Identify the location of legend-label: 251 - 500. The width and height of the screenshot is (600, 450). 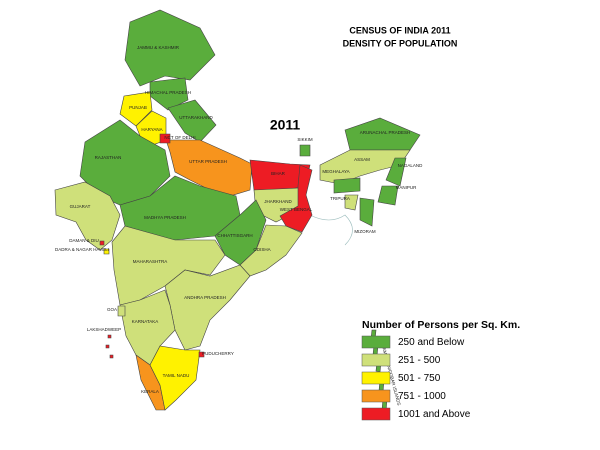
(419, 360).